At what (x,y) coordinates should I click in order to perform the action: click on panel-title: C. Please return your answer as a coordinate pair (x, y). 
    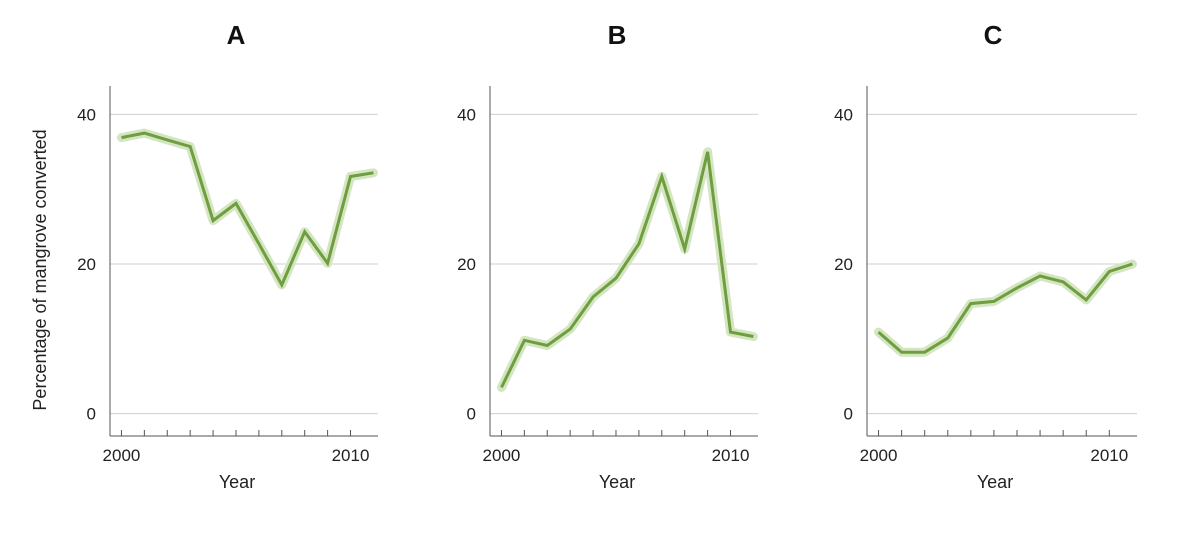
    Looking at the image, I should click on (993, 35).